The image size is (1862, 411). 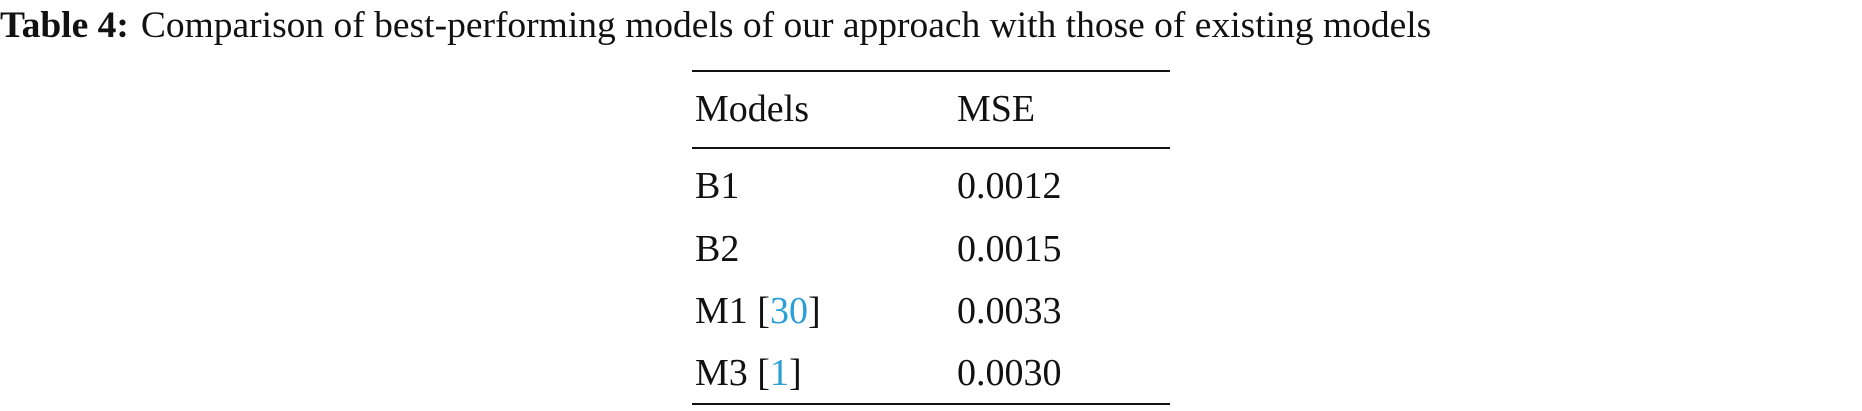 I want to click on citation: 1, so click(x=779, y=373).